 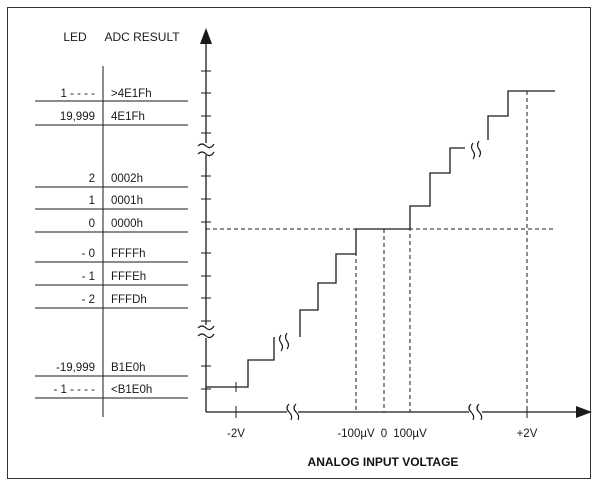 What do you see at coordinates (284, 342) in the screenshot?
I see `staircase-break-lower` at bounding box center [284, 342].